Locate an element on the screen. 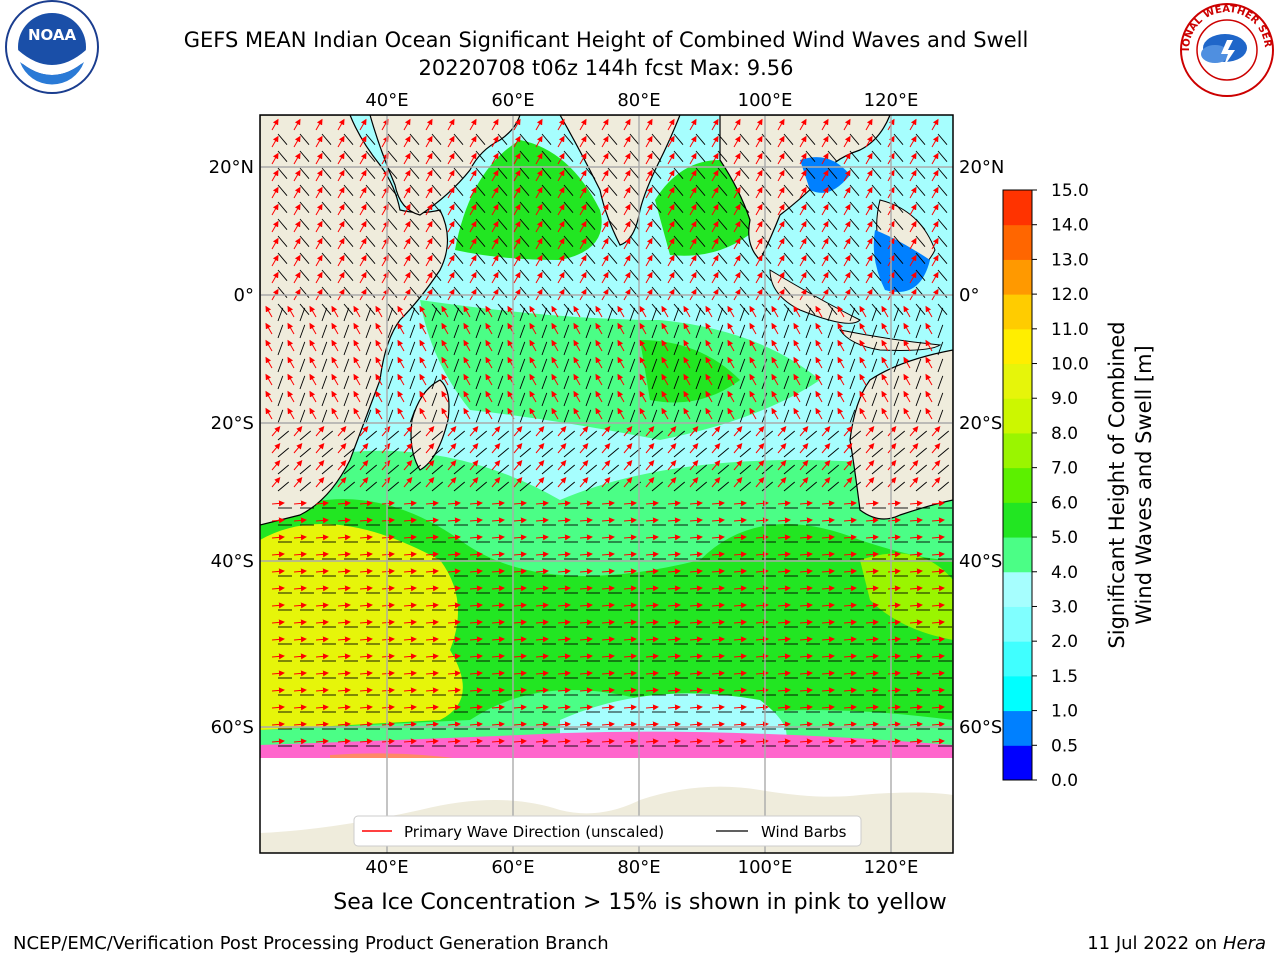 The width and height of the screenshot is (1280, 960). noaa-logo-text: NOAA is located at coordinates (52, 35).